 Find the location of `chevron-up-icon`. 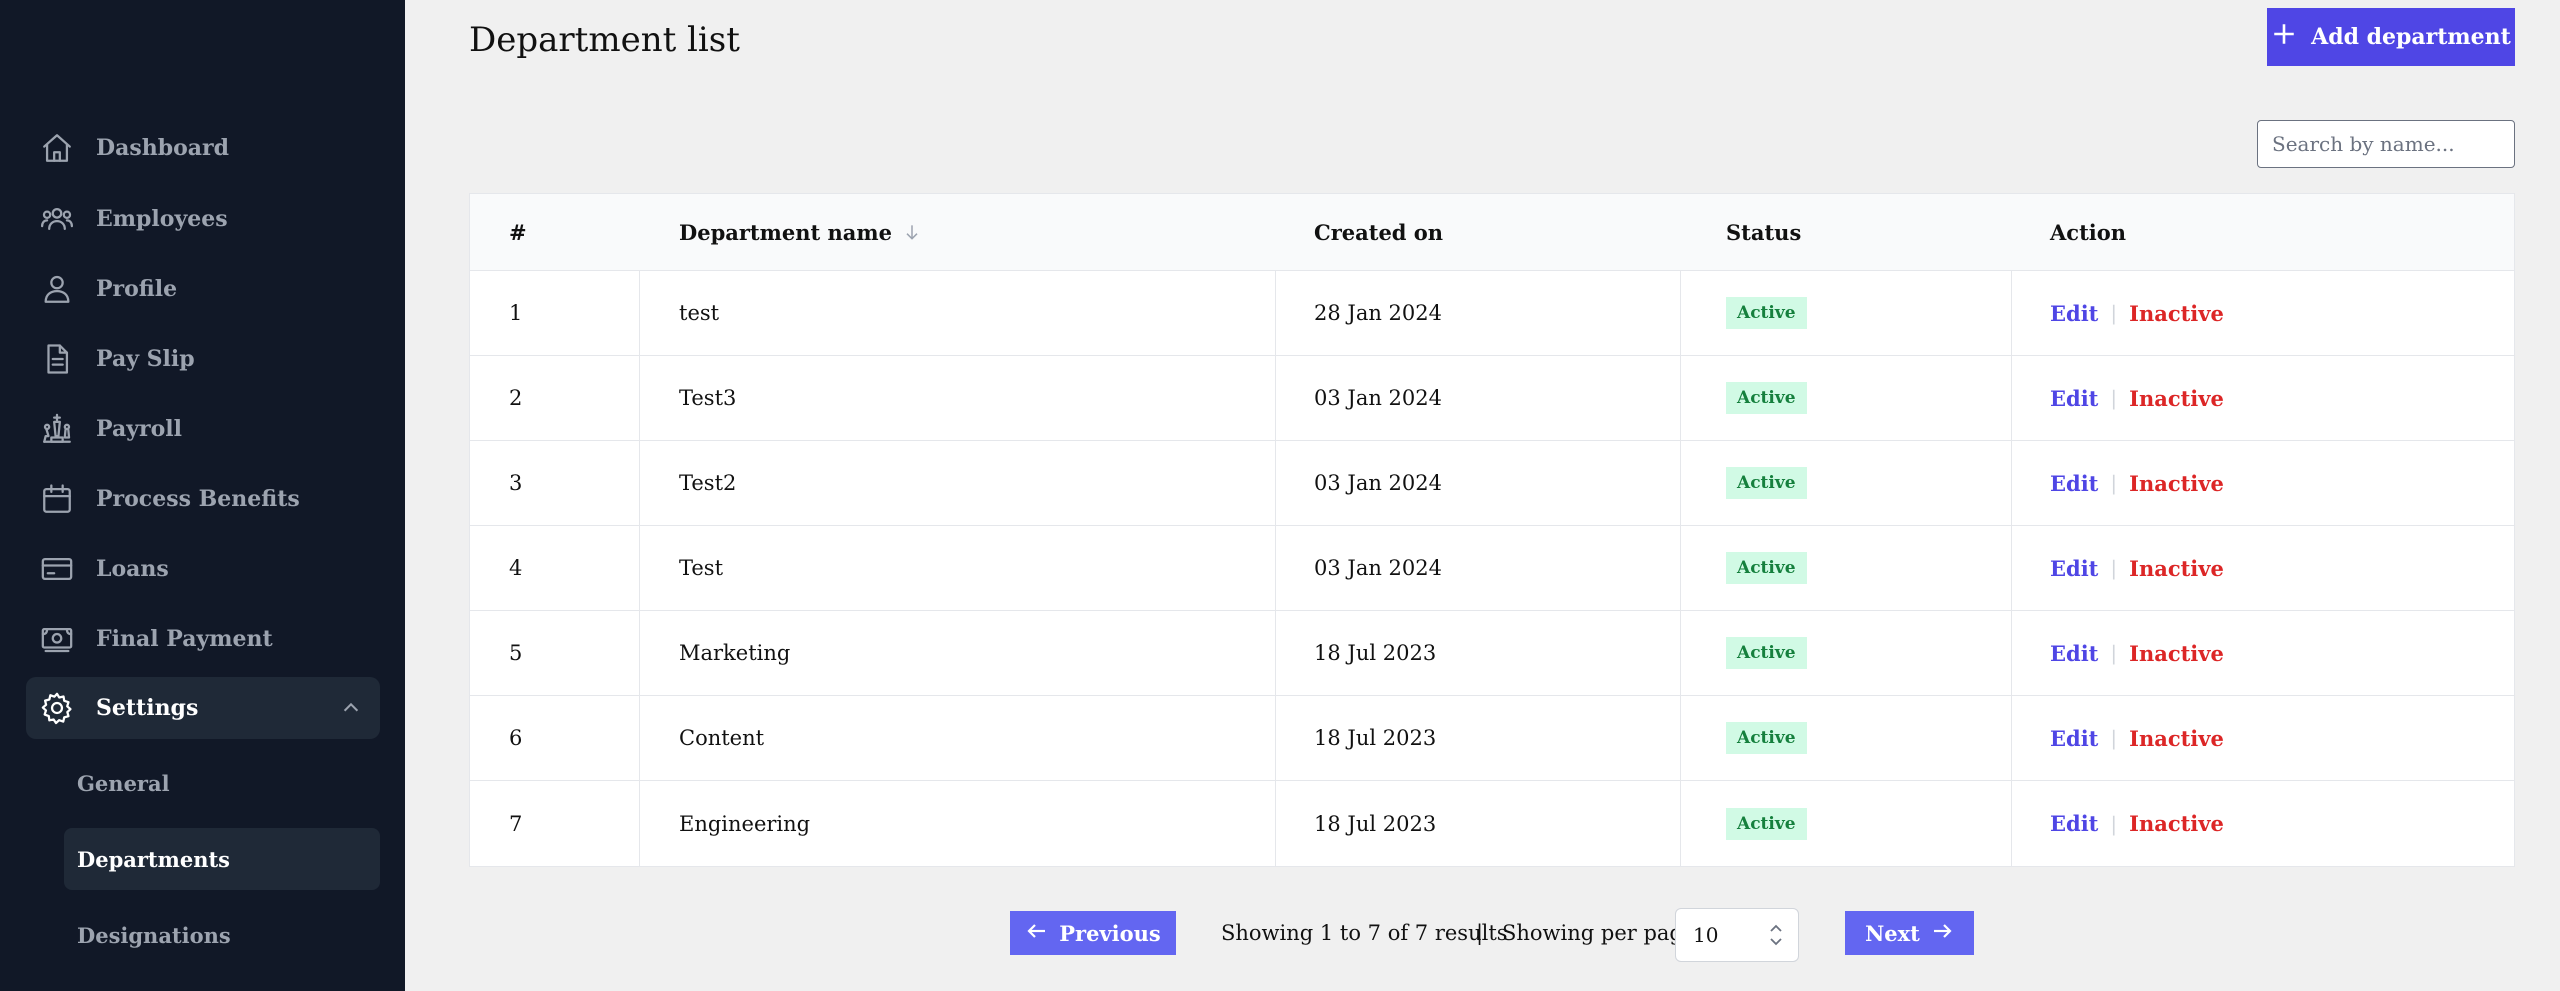

chevron-up-icon is located at coordinates (351, 708).